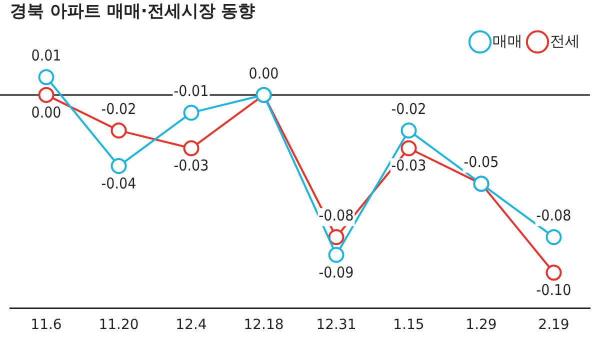 The height and width of the screenshot is (341, 600). I want to click on legend-label: 전세, so click(565, 41).